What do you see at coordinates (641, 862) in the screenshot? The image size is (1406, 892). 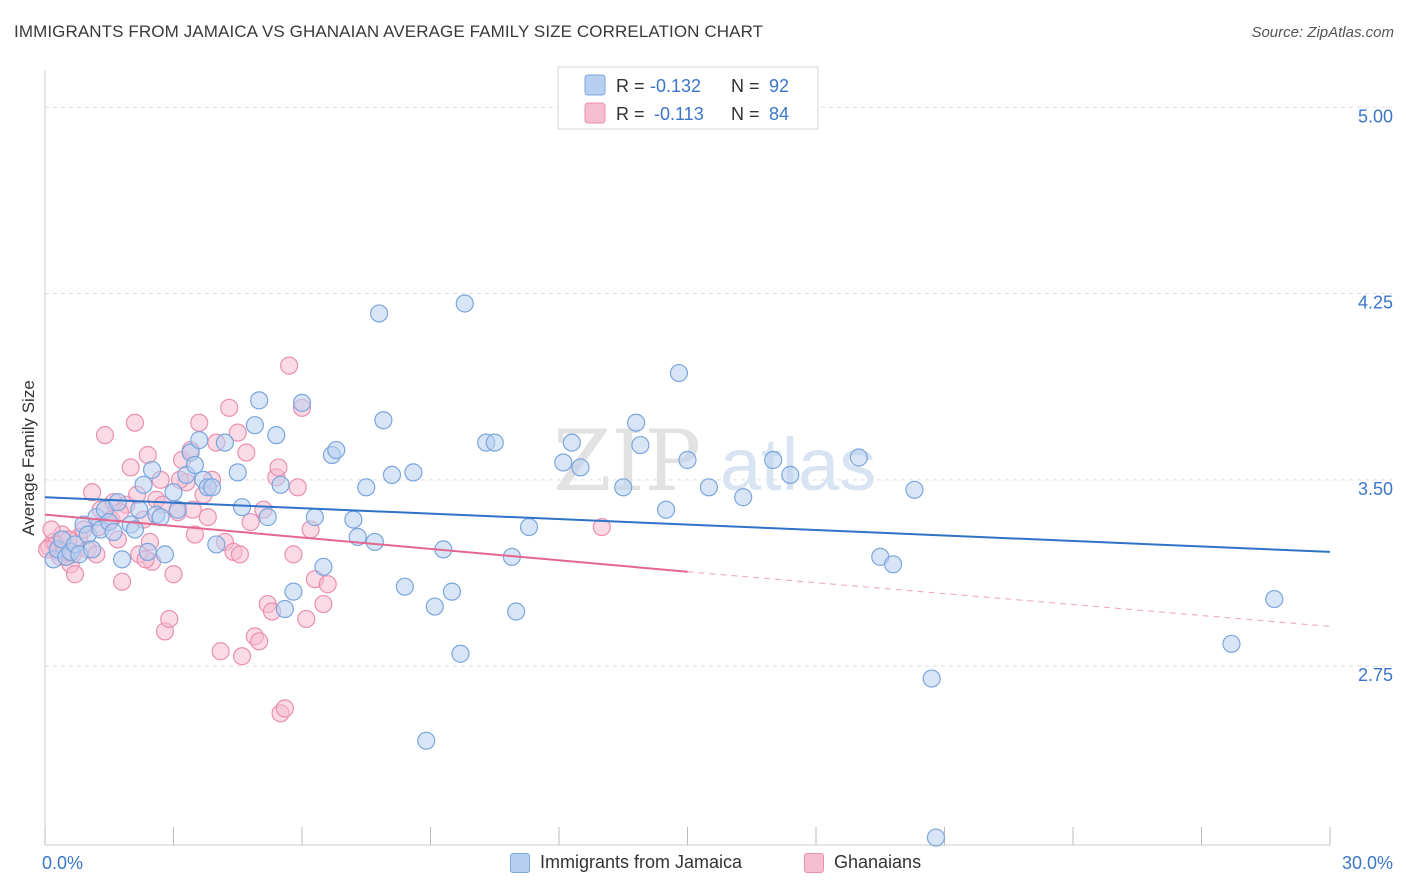 I see `legend-label-jamaica: Immigrants from Jamaica` at bounding box center [641, 862].